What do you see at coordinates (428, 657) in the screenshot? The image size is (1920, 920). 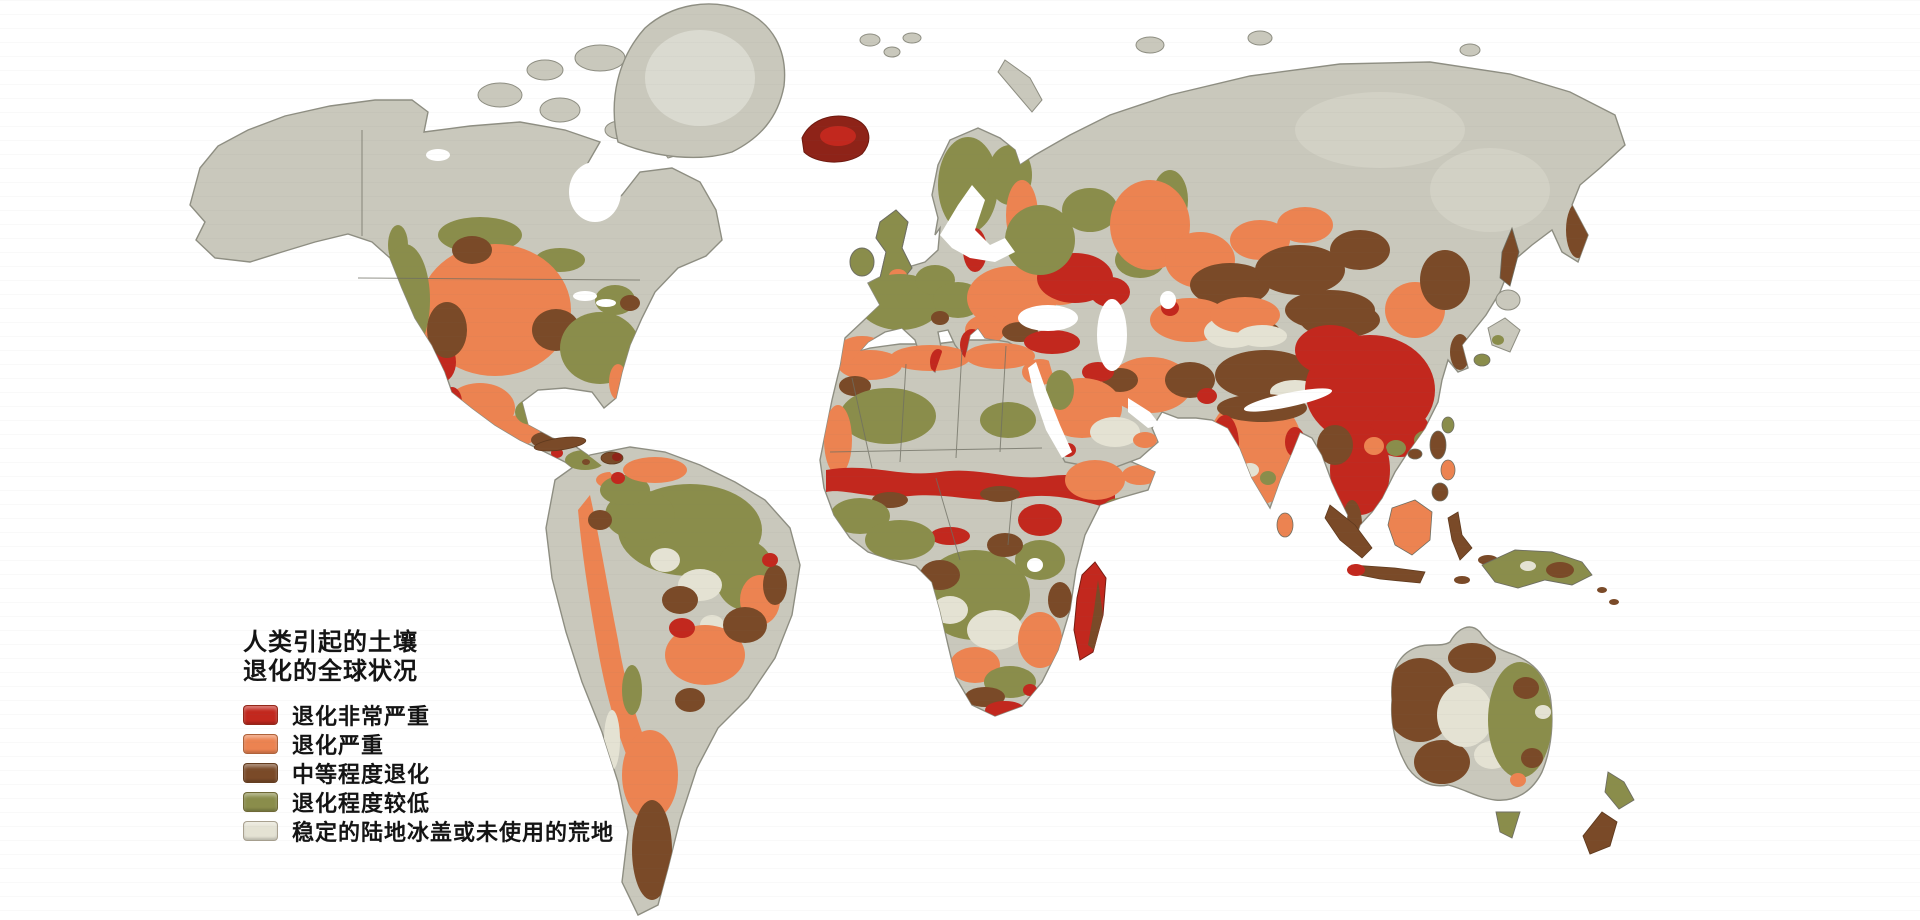 I see `map-title: 人类引起的土壤 退化的全球状况` at bounding box center [428, 657].